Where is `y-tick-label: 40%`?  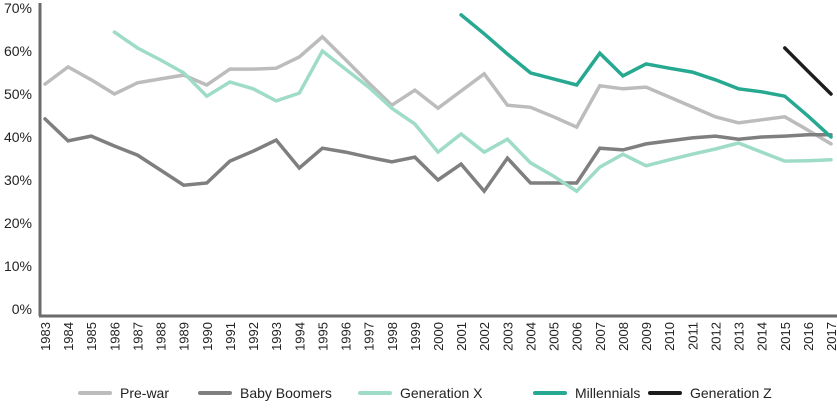 y-tick-label: 40% is located at coordinates (18, 137).